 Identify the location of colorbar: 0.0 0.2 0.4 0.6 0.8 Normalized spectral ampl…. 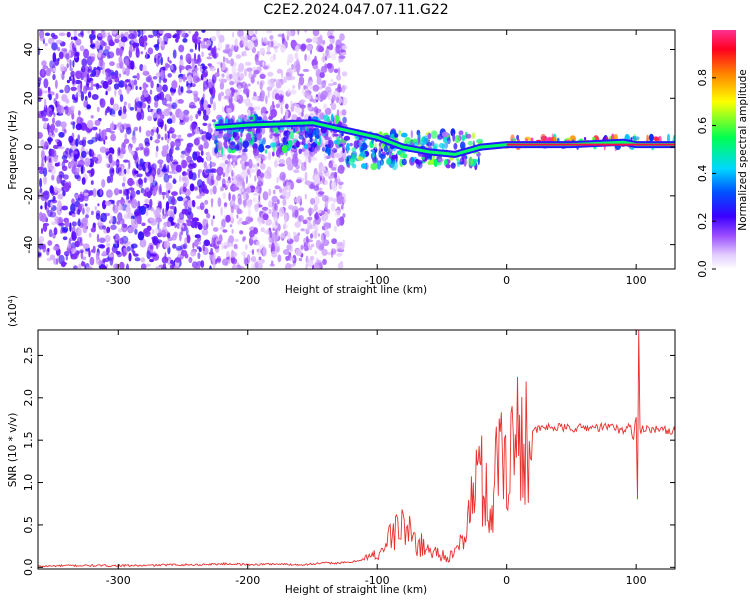
(722, 154).